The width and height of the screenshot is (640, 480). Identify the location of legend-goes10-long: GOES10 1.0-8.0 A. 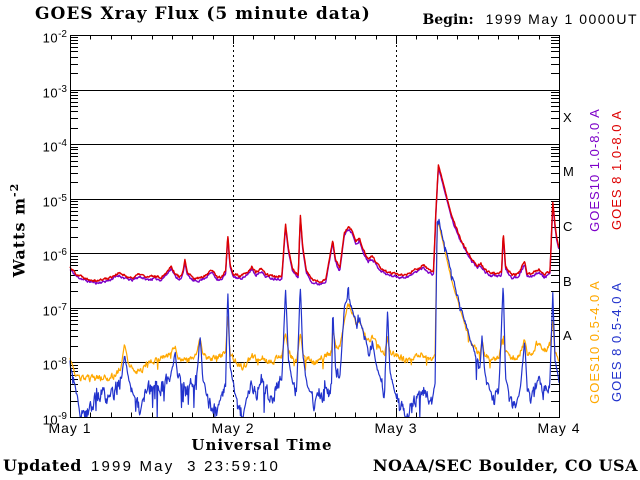
(594, 170).